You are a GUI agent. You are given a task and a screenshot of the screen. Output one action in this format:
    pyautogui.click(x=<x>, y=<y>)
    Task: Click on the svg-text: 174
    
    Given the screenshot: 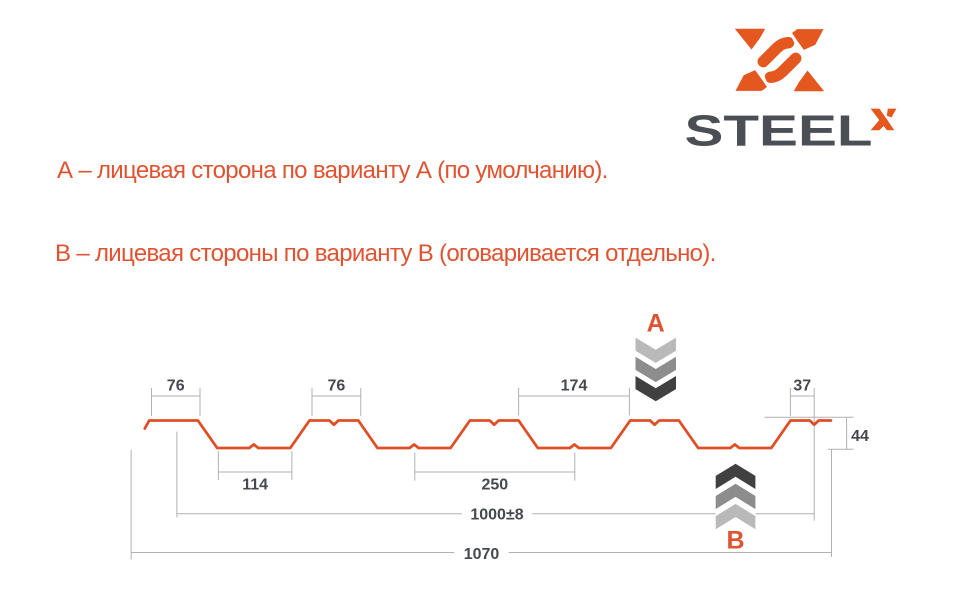 What is the action you would take?
    pyautogui.click(x=574, y=386)
    